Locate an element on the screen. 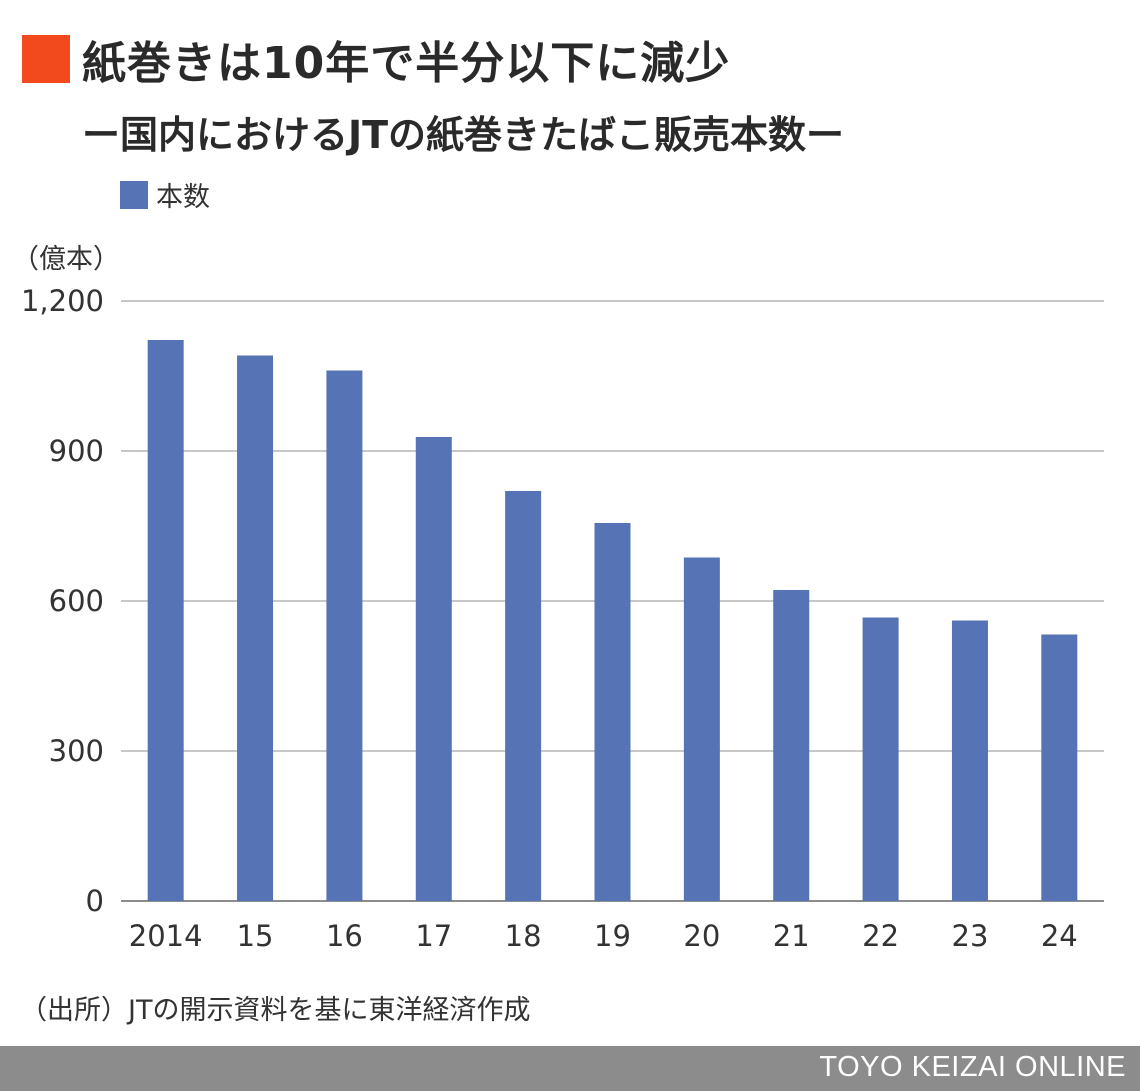 This screenshot has height=1091, width=1140. x-tick-label: 22 is located at coordinates (880, 936).